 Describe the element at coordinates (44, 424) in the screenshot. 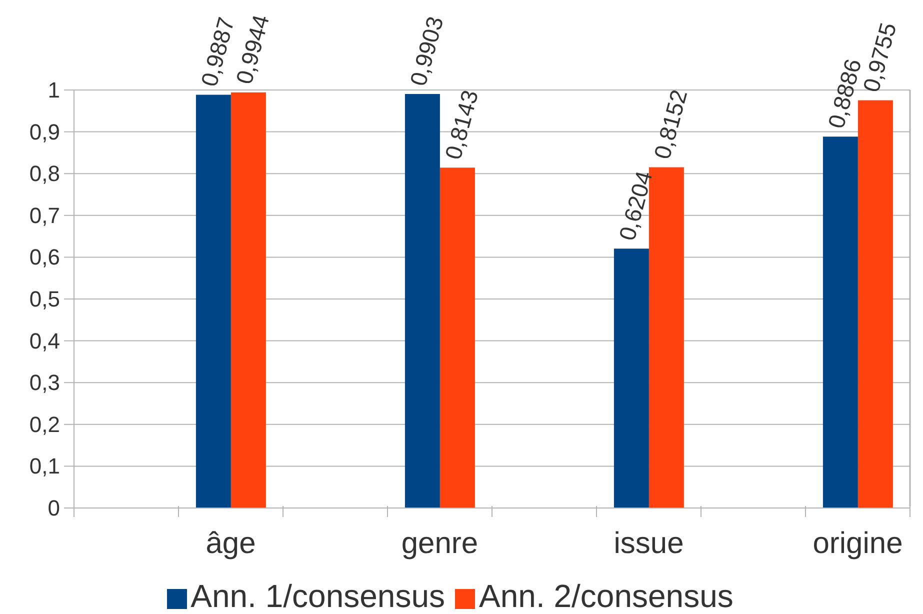

I see `y-tick-label: 0,2` at that location.